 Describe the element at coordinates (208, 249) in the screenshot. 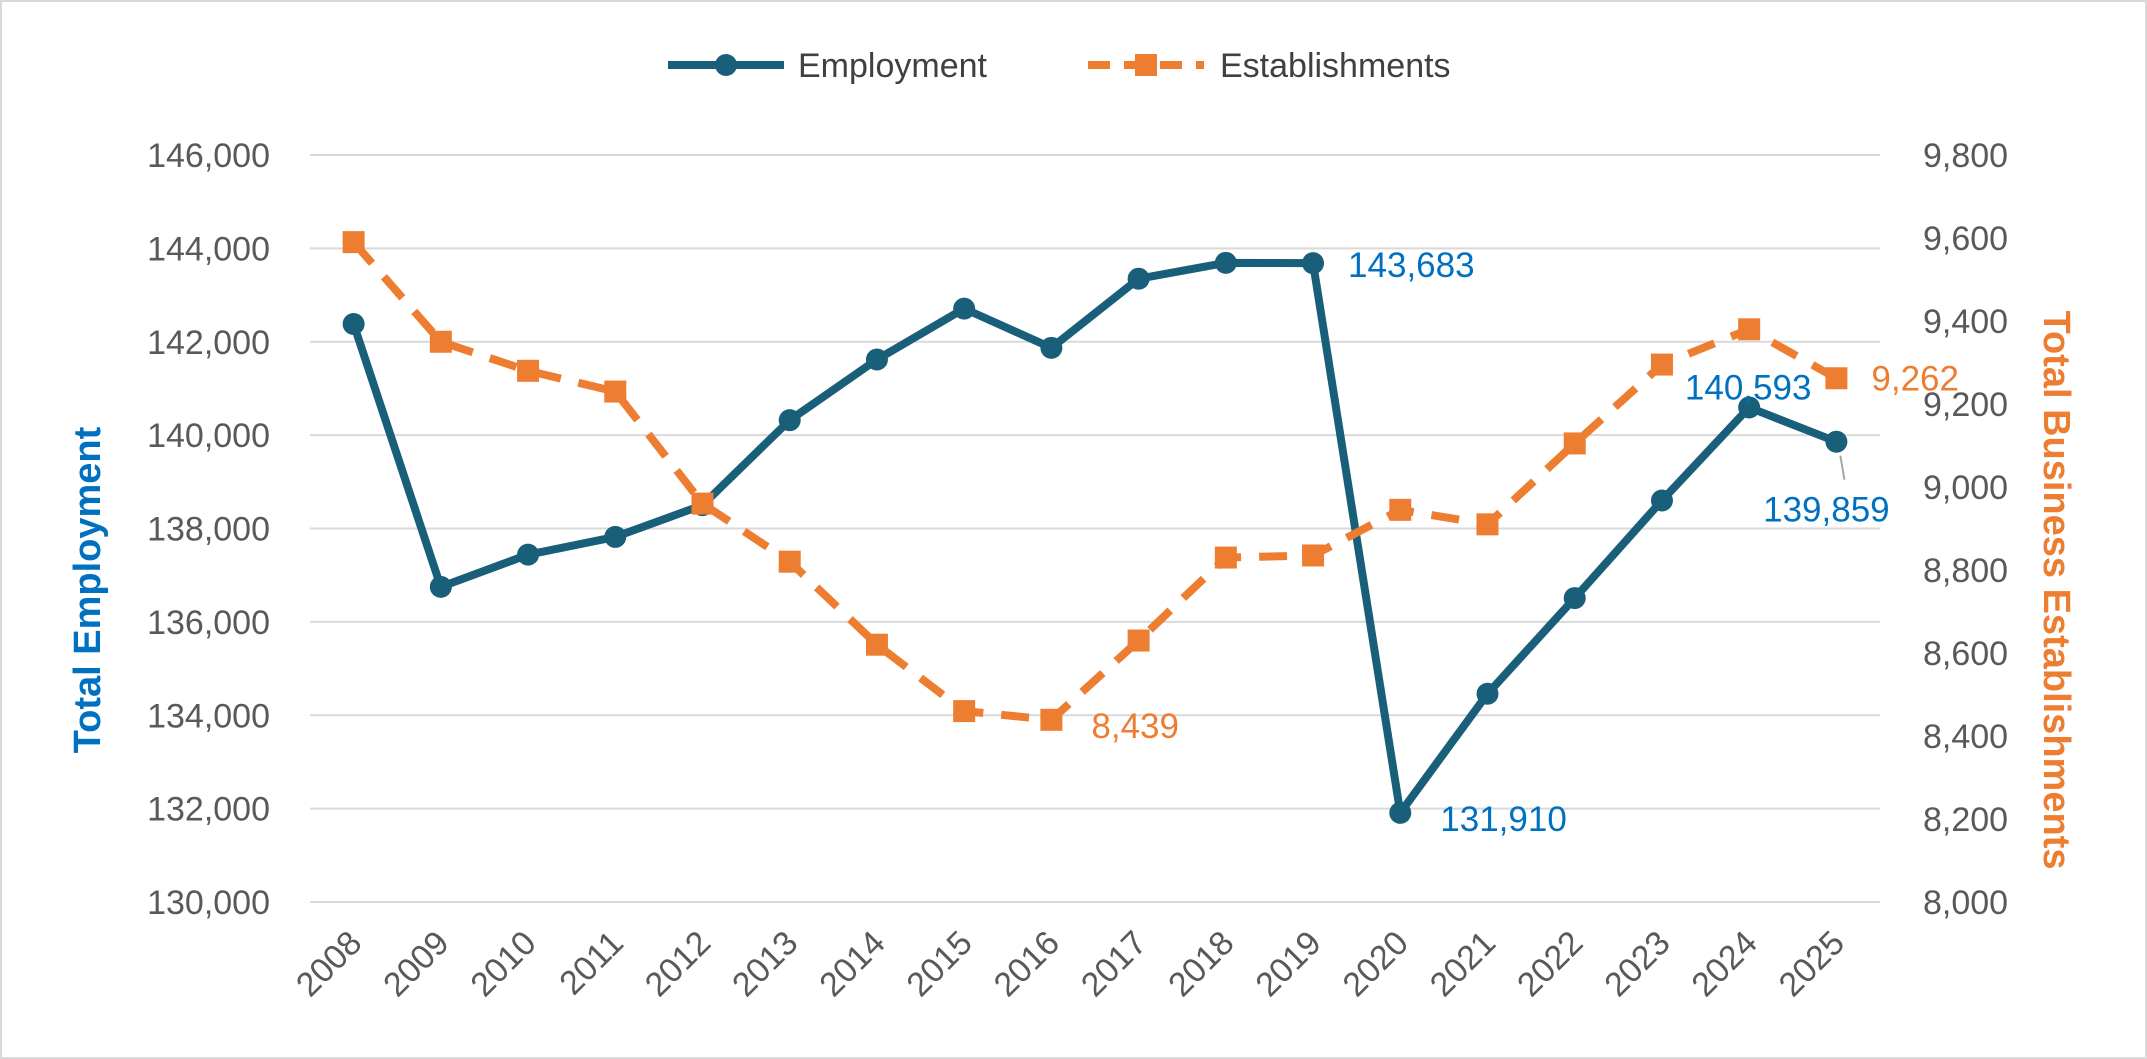

I see `left-tick-label: 144,000` at that location.